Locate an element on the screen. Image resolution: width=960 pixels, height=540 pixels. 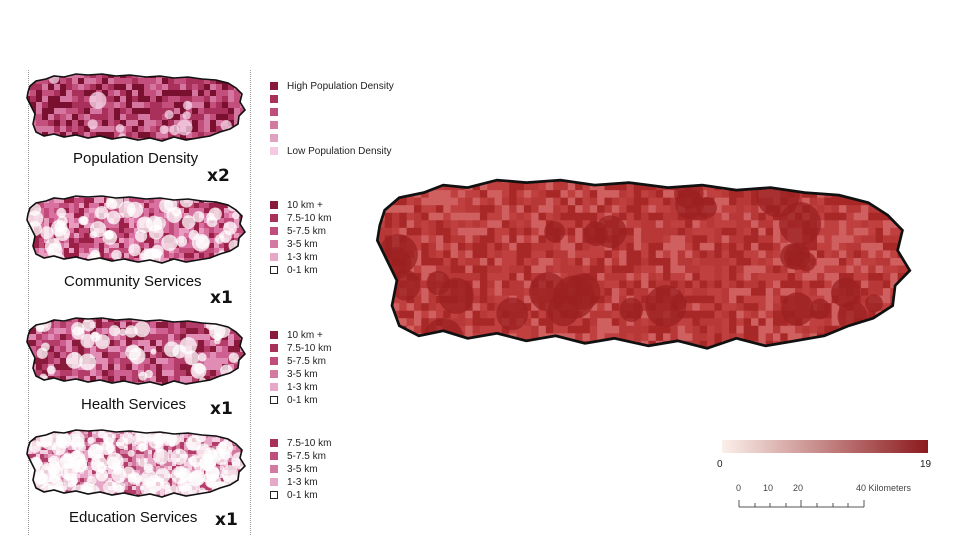
legend-item: High Population Density is located at coordinates (332, 86).